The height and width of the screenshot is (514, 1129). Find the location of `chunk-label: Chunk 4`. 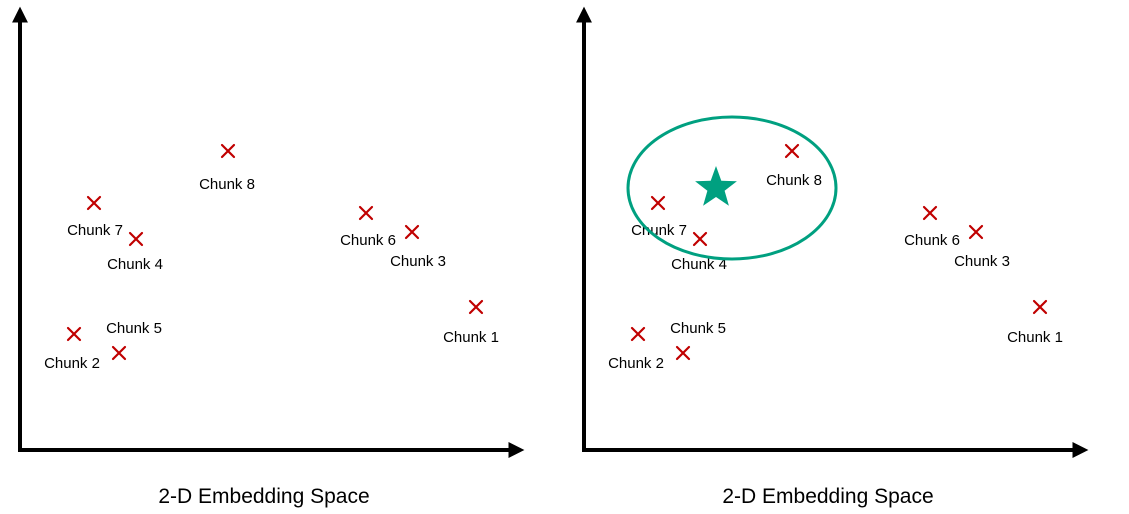

chunk-label: Chunk 4 is located at coordinates (135, 264).